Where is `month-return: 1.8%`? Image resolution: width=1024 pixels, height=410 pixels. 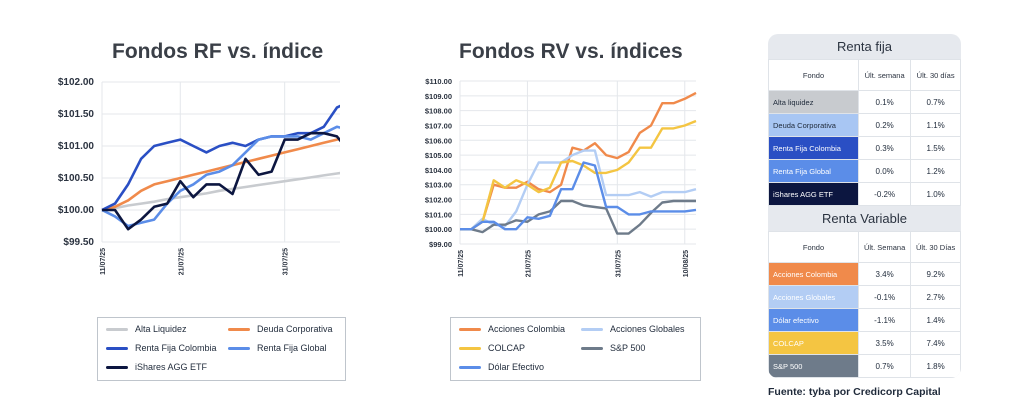 month-return: 1.8% is located at coordinates (935, 366).